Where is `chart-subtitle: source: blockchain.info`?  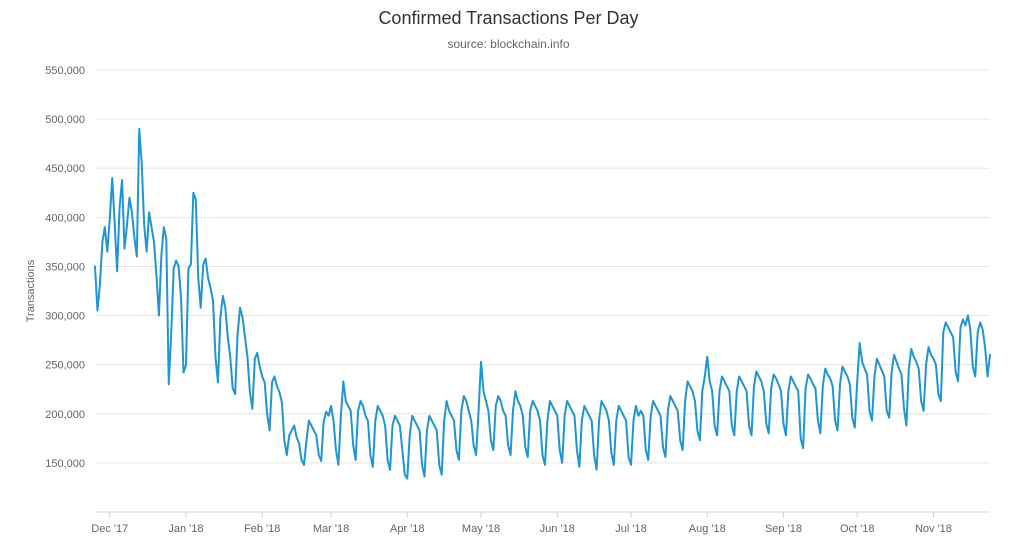 chart-subtitle: source: blockchain.info is located at coordinates (508, 44).